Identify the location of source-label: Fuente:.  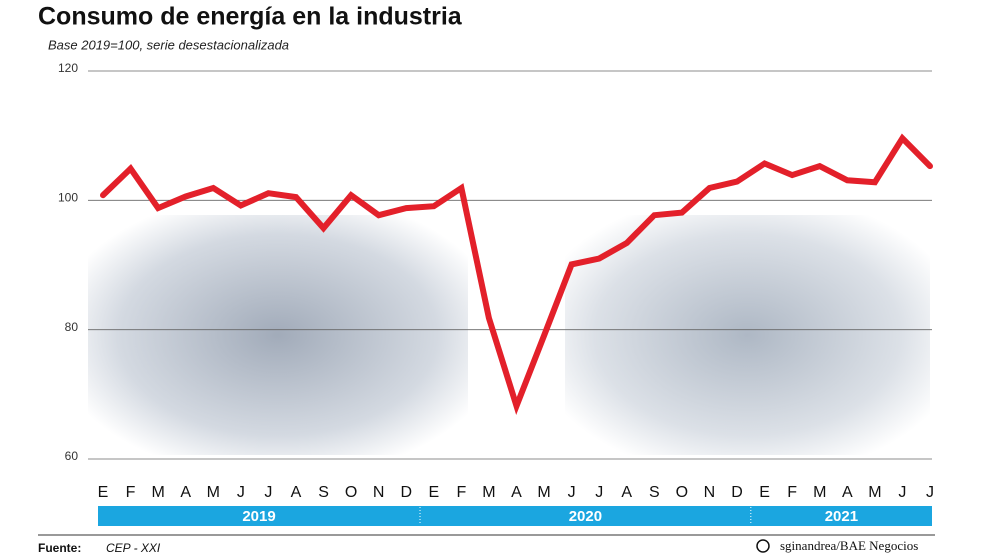
(59, 548).